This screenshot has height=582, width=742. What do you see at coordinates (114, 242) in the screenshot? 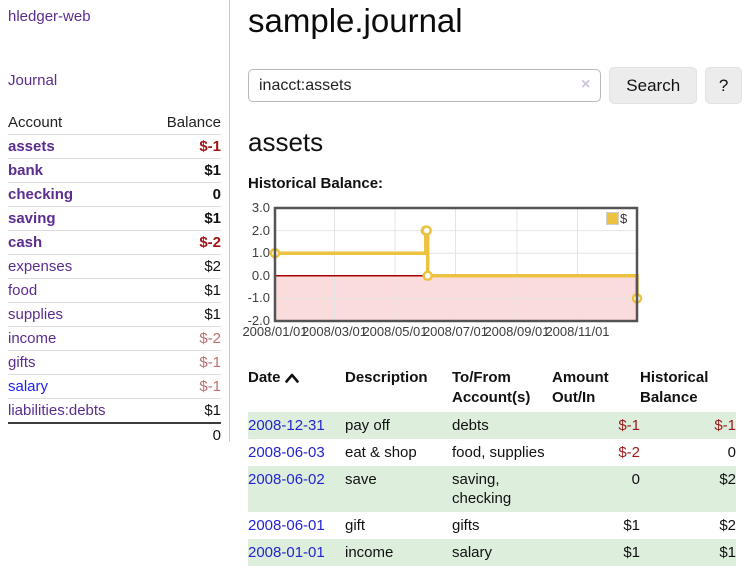
I see `account-row: cash $-2` at bounding box center [114, 242].